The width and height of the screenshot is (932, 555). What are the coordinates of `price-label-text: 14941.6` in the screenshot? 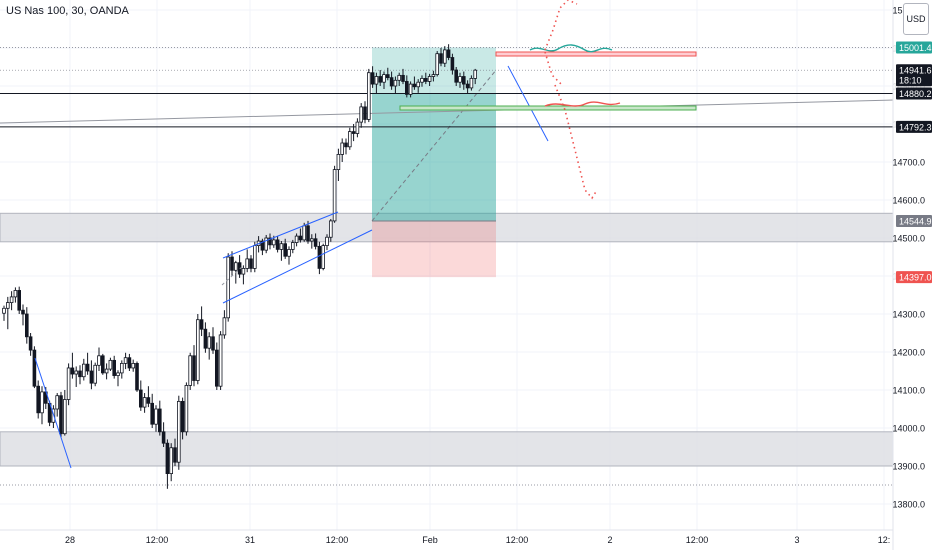 It's located at (915, 71).